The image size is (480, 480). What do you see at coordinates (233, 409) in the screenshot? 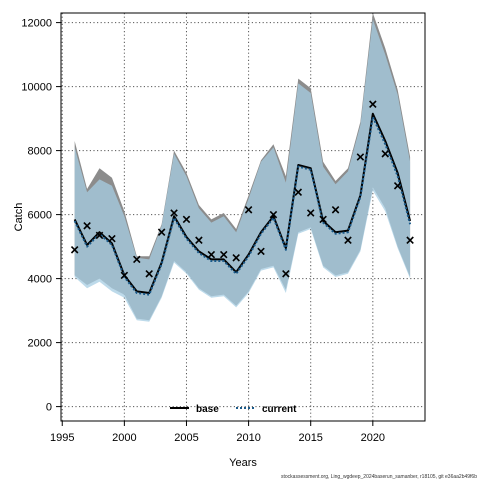
I see `legend: base current` at bounding box center [233, 409].